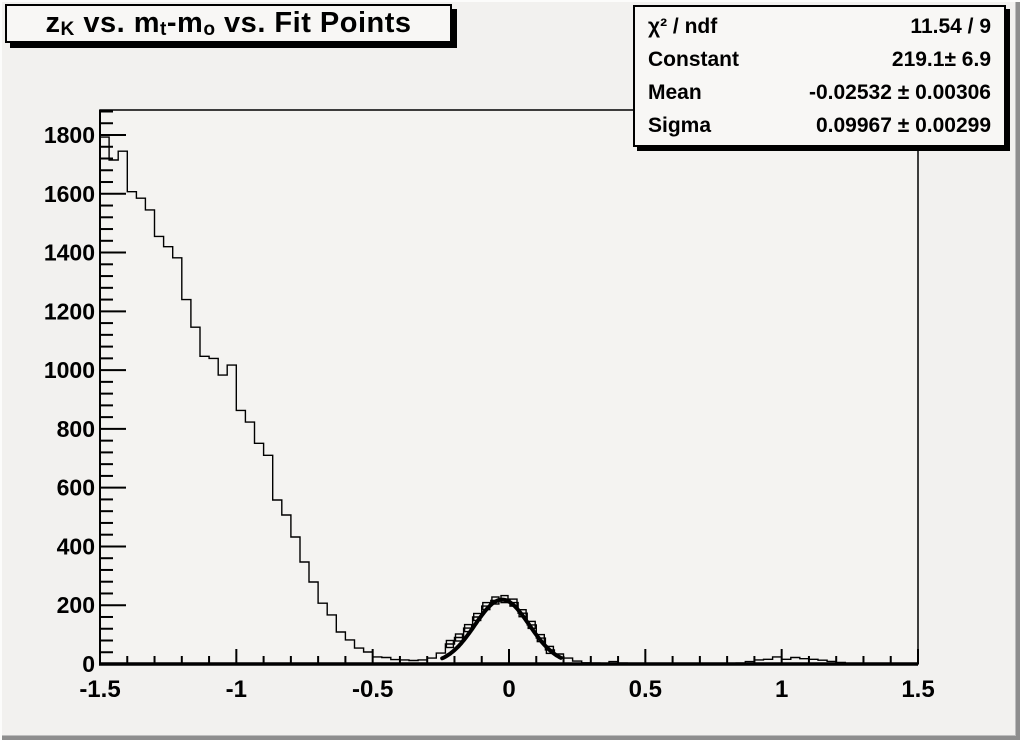 The height and width of the screenshot is (740, 1020). I want to click on stat-value-sigma: 0.09967 ± 0.00299, so click(903, 125).